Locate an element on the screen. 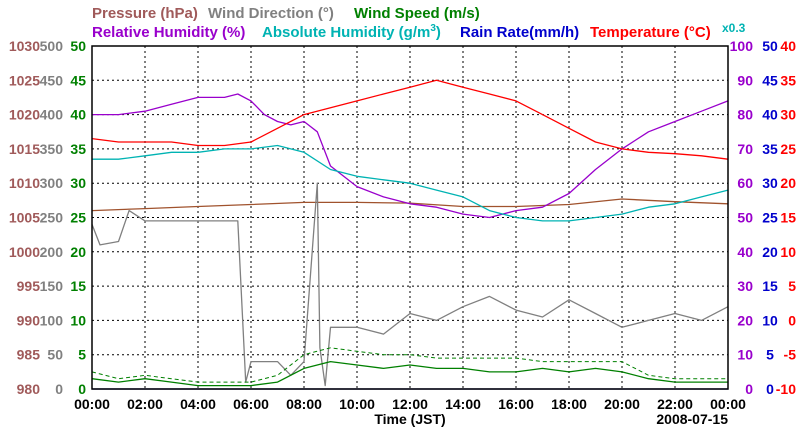  y-tick-wind-speed: 50 is located at coordinates (78, 46).